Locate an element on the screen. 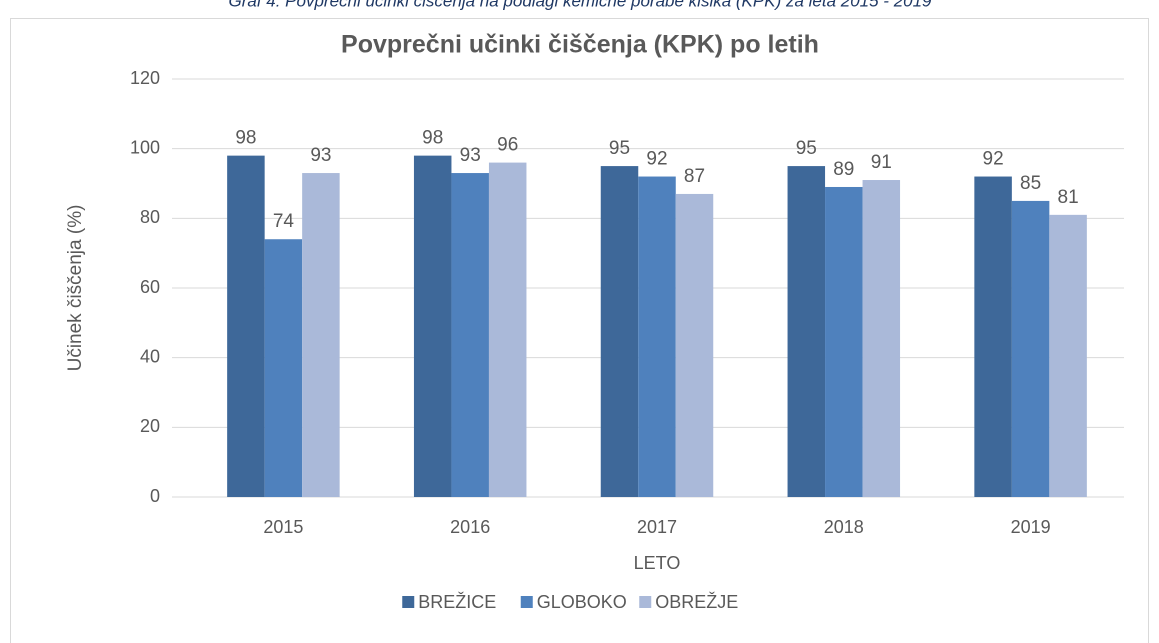 The image size is (1159, 643). x-tick-label: 2018 is located at coordinates (844, 527).